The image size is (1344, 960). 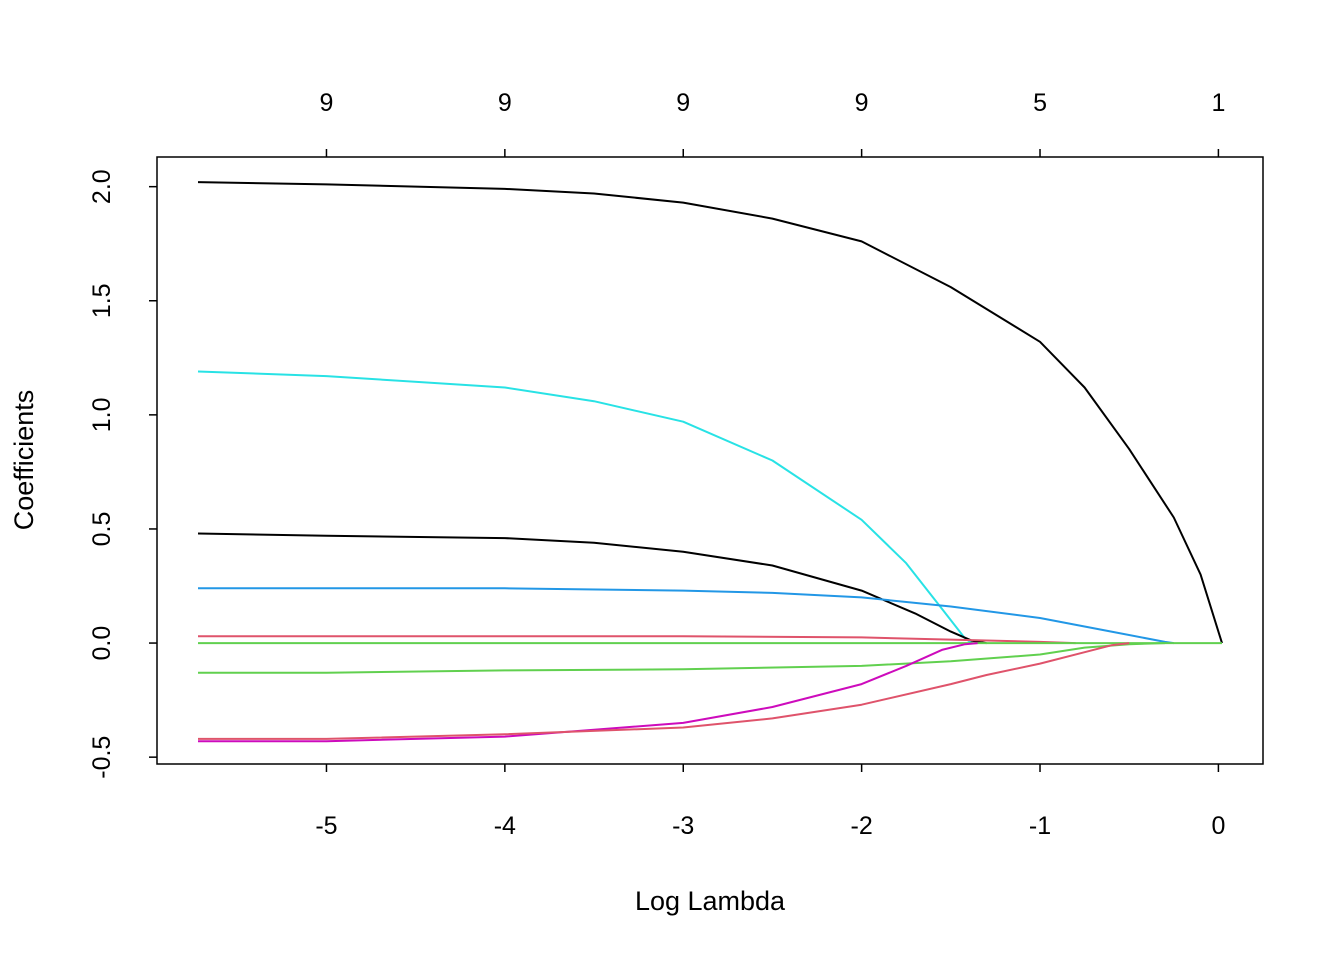 I want to click on y-tick-label: 1.5, so click(x=102, y=300).